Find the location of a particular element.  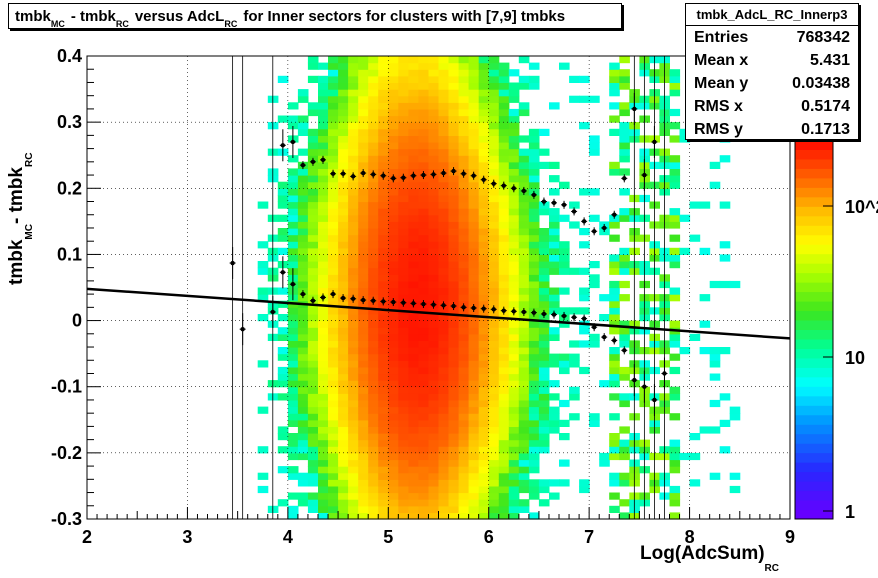

title-part-3: versus AdcL is located at coordinates (179, 16).